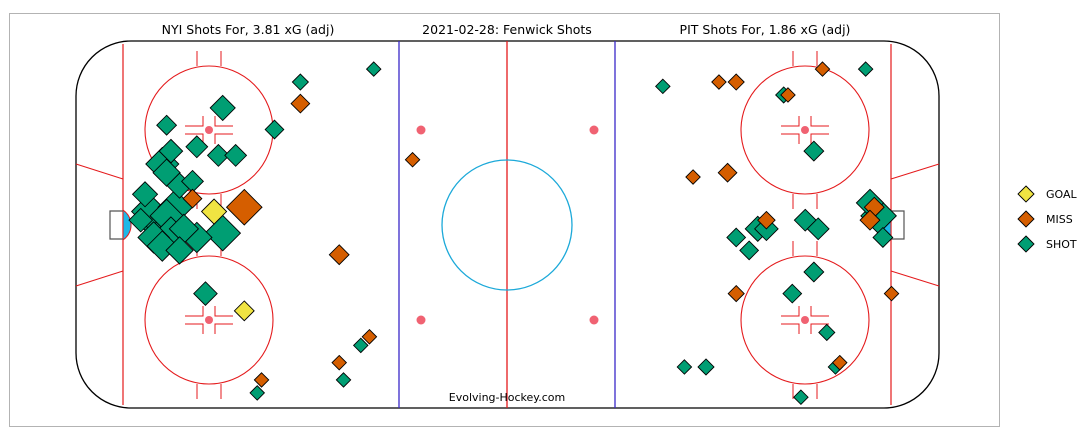 This screenshot has width=1087, height=444. Describe the element at coordinates (507, 225) in the screenshot. I see `center-faceoff-circle` at that location.